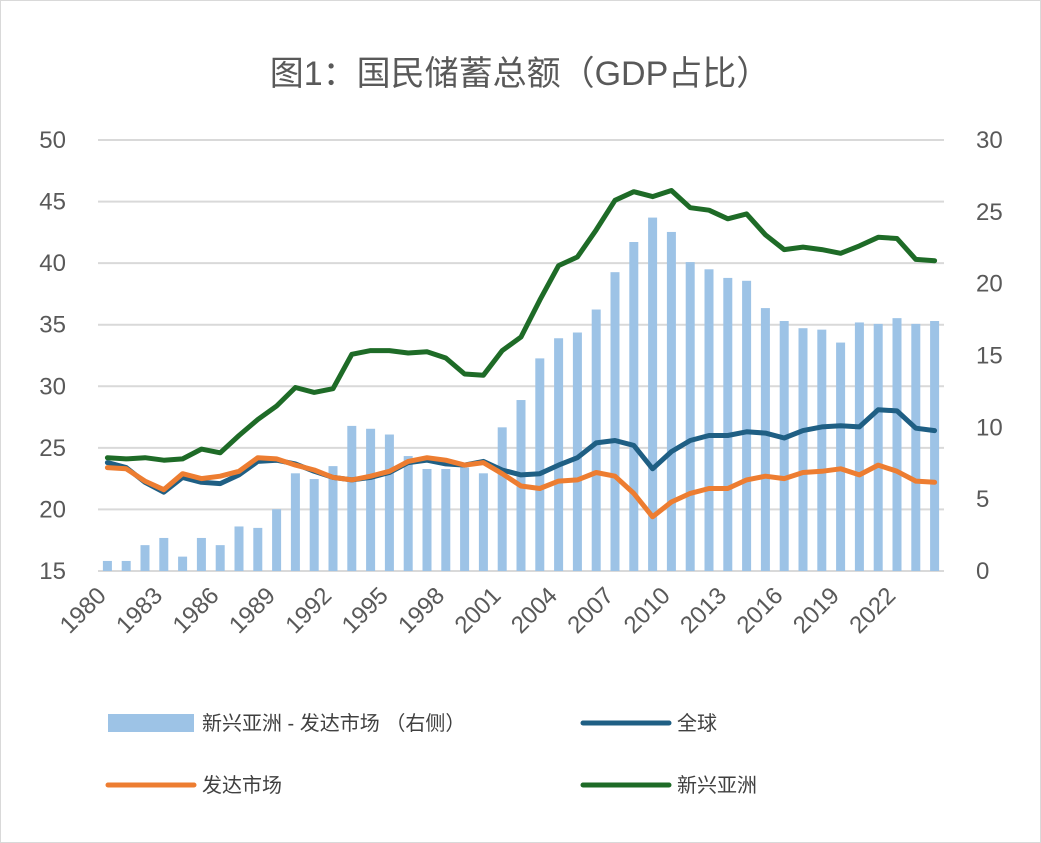 The height and width of the screenshot is (843, 1041). Describe the element at coordinates (196, 610) in the screenshot. I see `x-tick-label: 1986` at that location.